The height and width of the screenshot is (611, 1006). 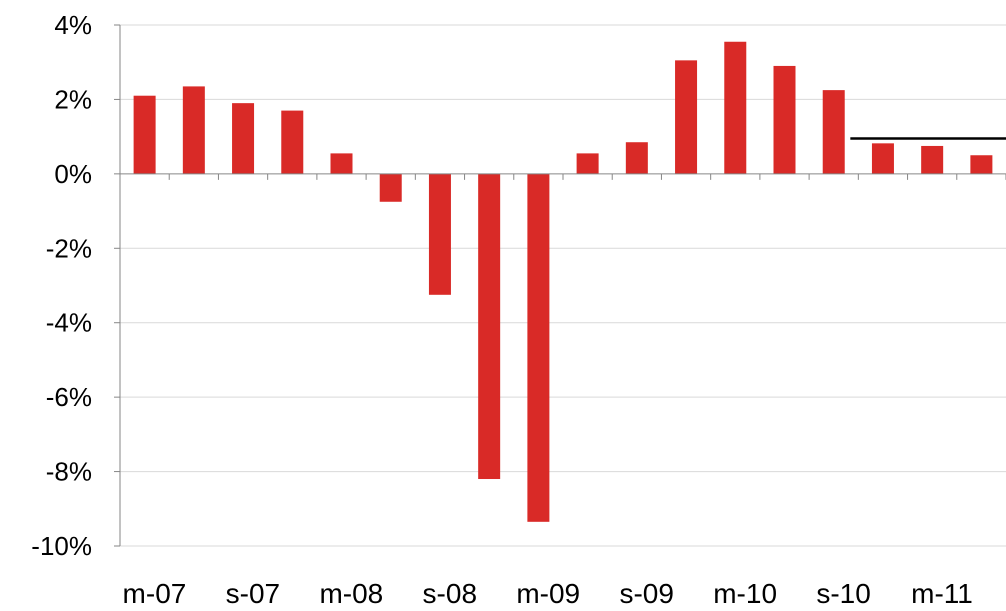 I want to click on y-tick-label: -8%, so click(x=69, y=472).